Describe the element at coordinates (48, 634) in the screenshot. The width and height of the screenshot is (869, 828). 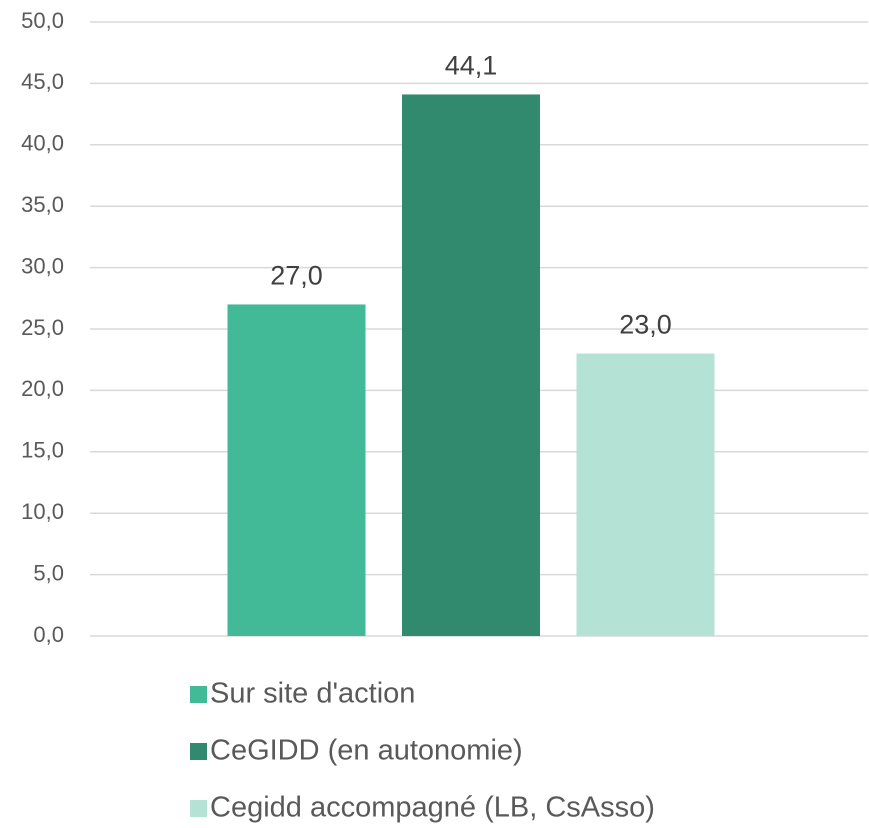
I see `y-tick-label: 0,0` at that location.